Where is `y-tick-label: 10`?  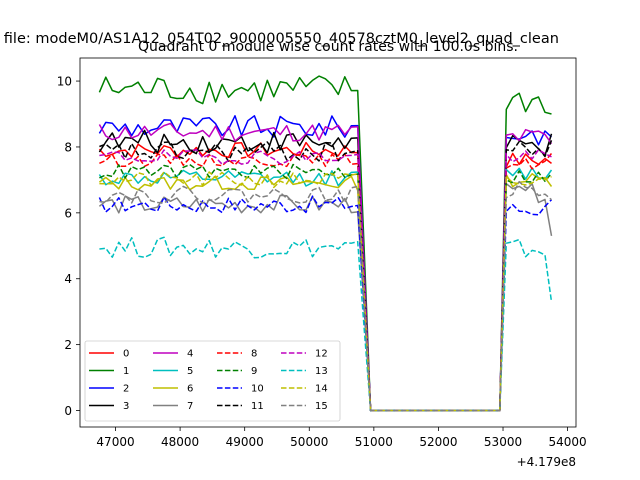 y-tick-label: 10 is located at coordinates (64, 82).